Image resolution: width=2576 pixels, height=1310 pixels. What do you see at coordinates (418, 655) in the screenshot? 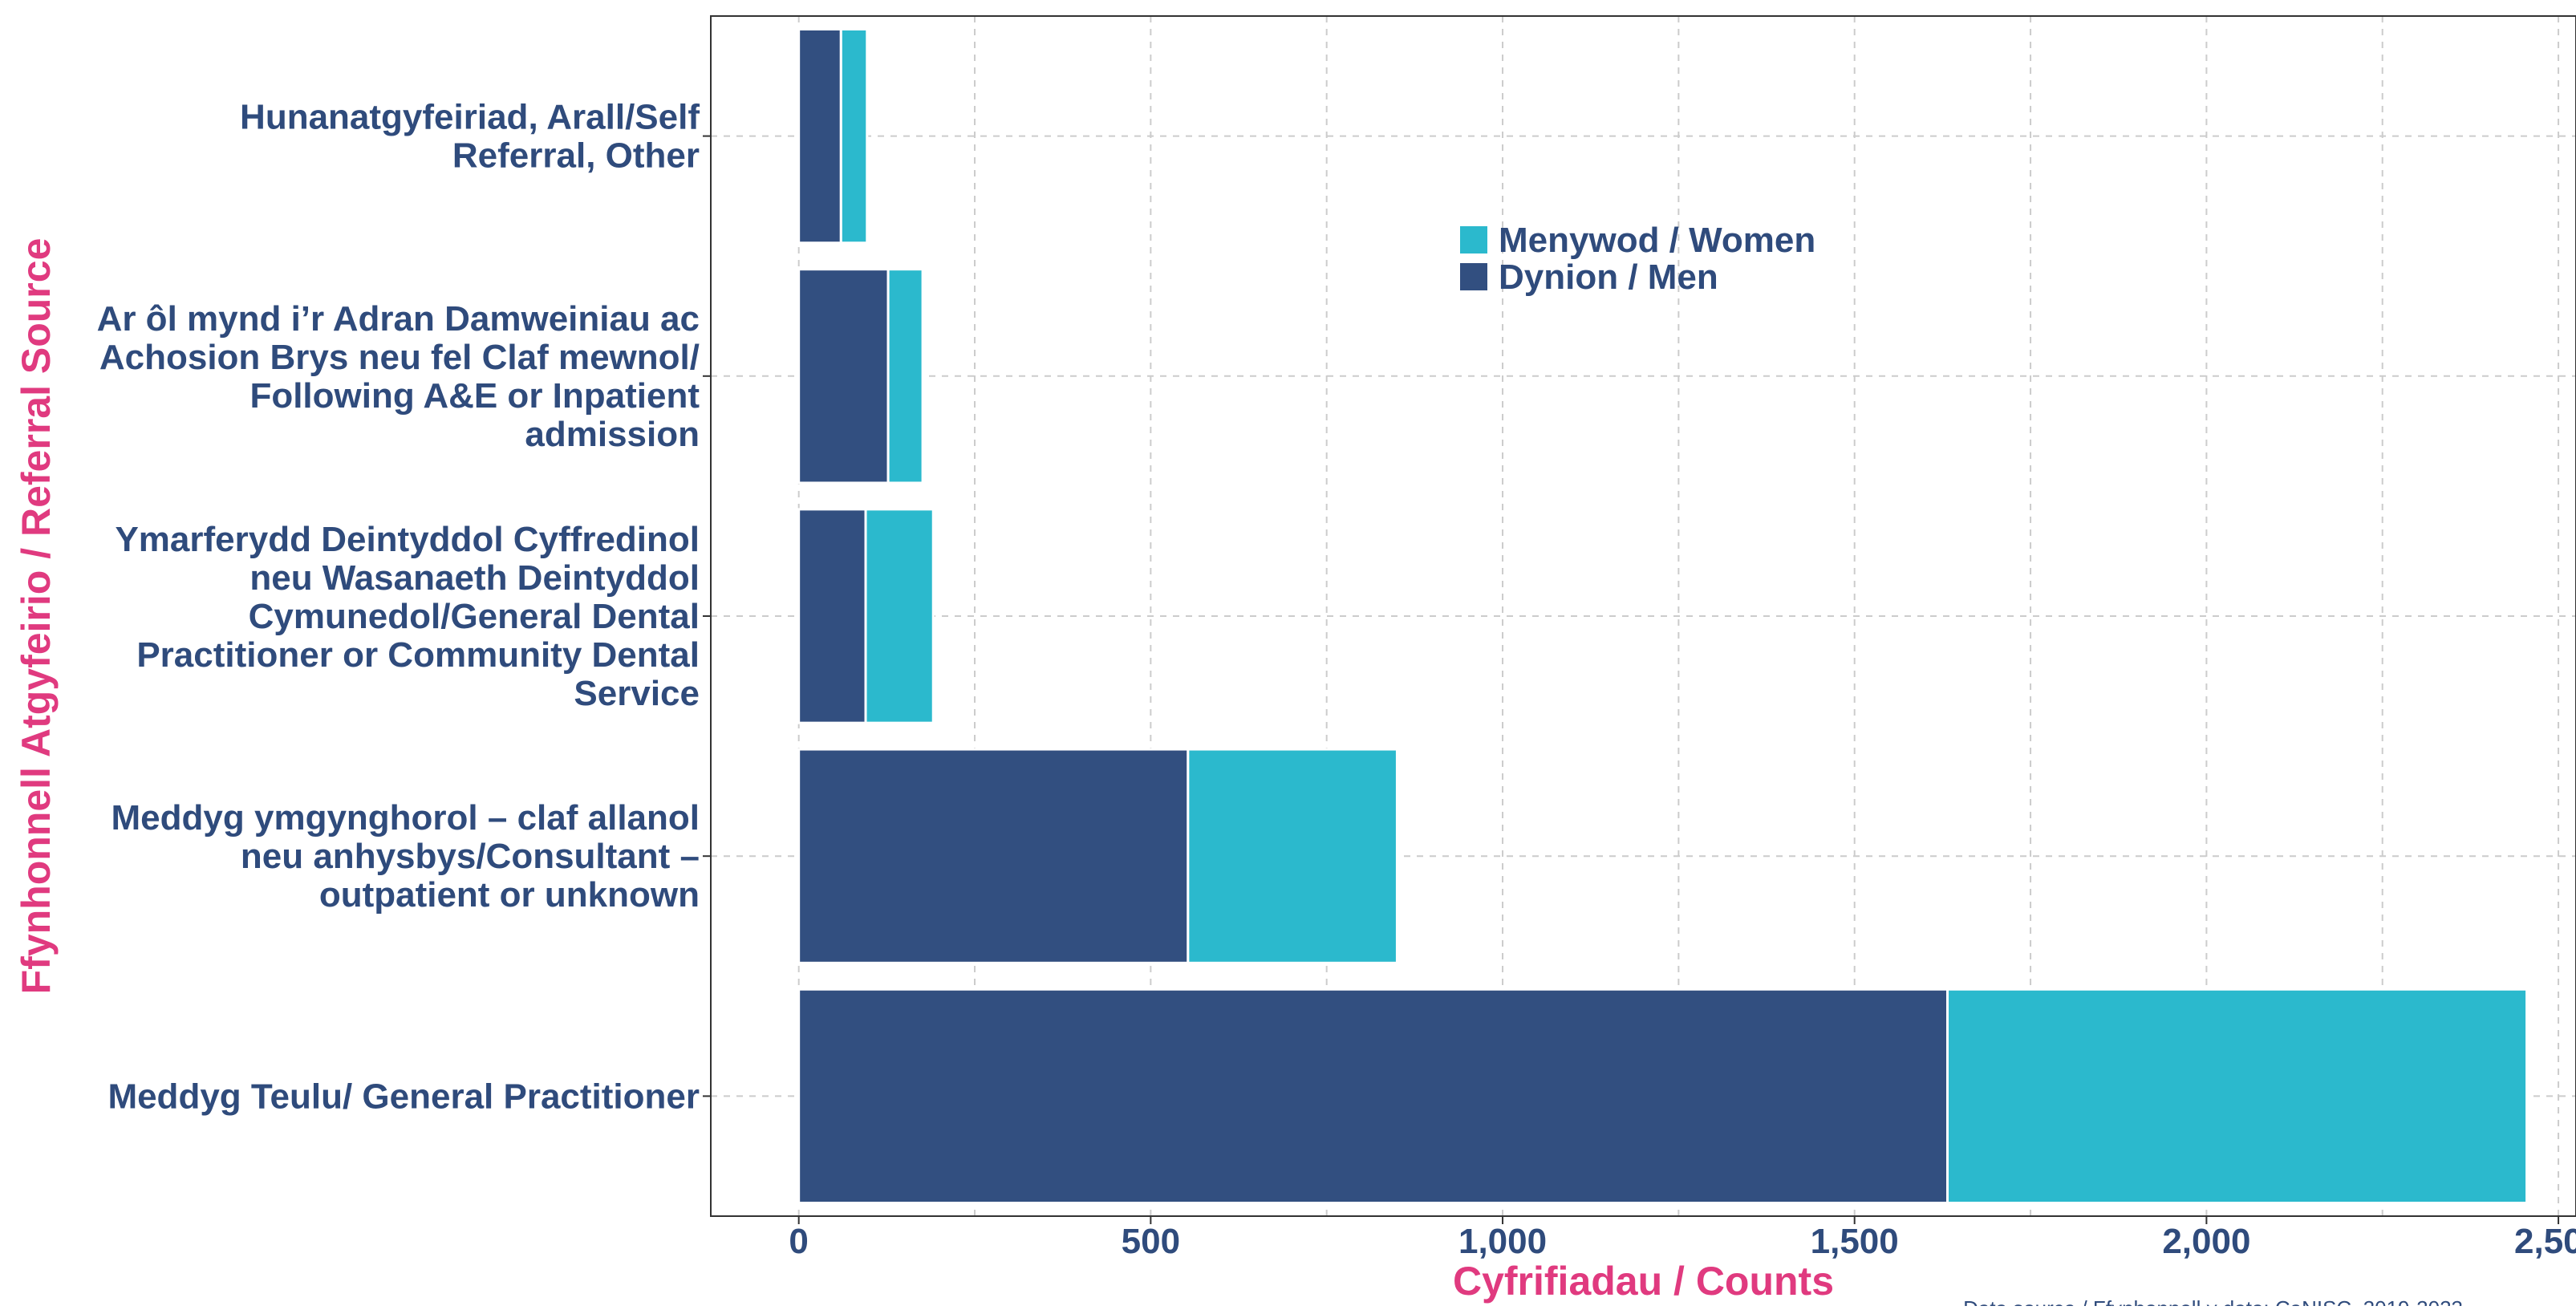
I see `category-label-line: Practitioner or Community Dental` at bounding box center [418, 655].